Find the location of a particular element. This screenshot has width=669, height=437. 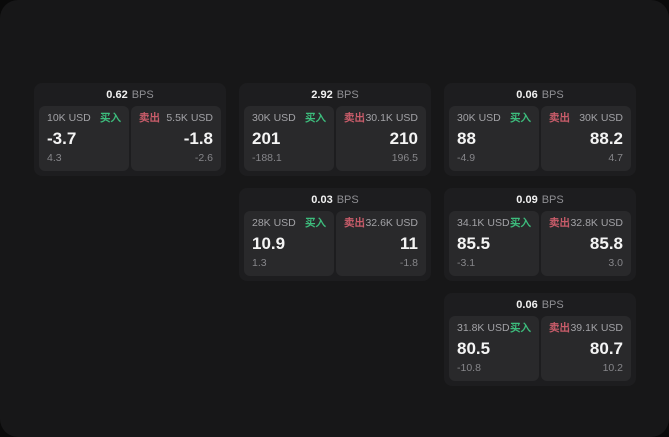

buy-panel: 31.8K USD 买入 80.5 -10.8 is located at coordinates (494, 348).